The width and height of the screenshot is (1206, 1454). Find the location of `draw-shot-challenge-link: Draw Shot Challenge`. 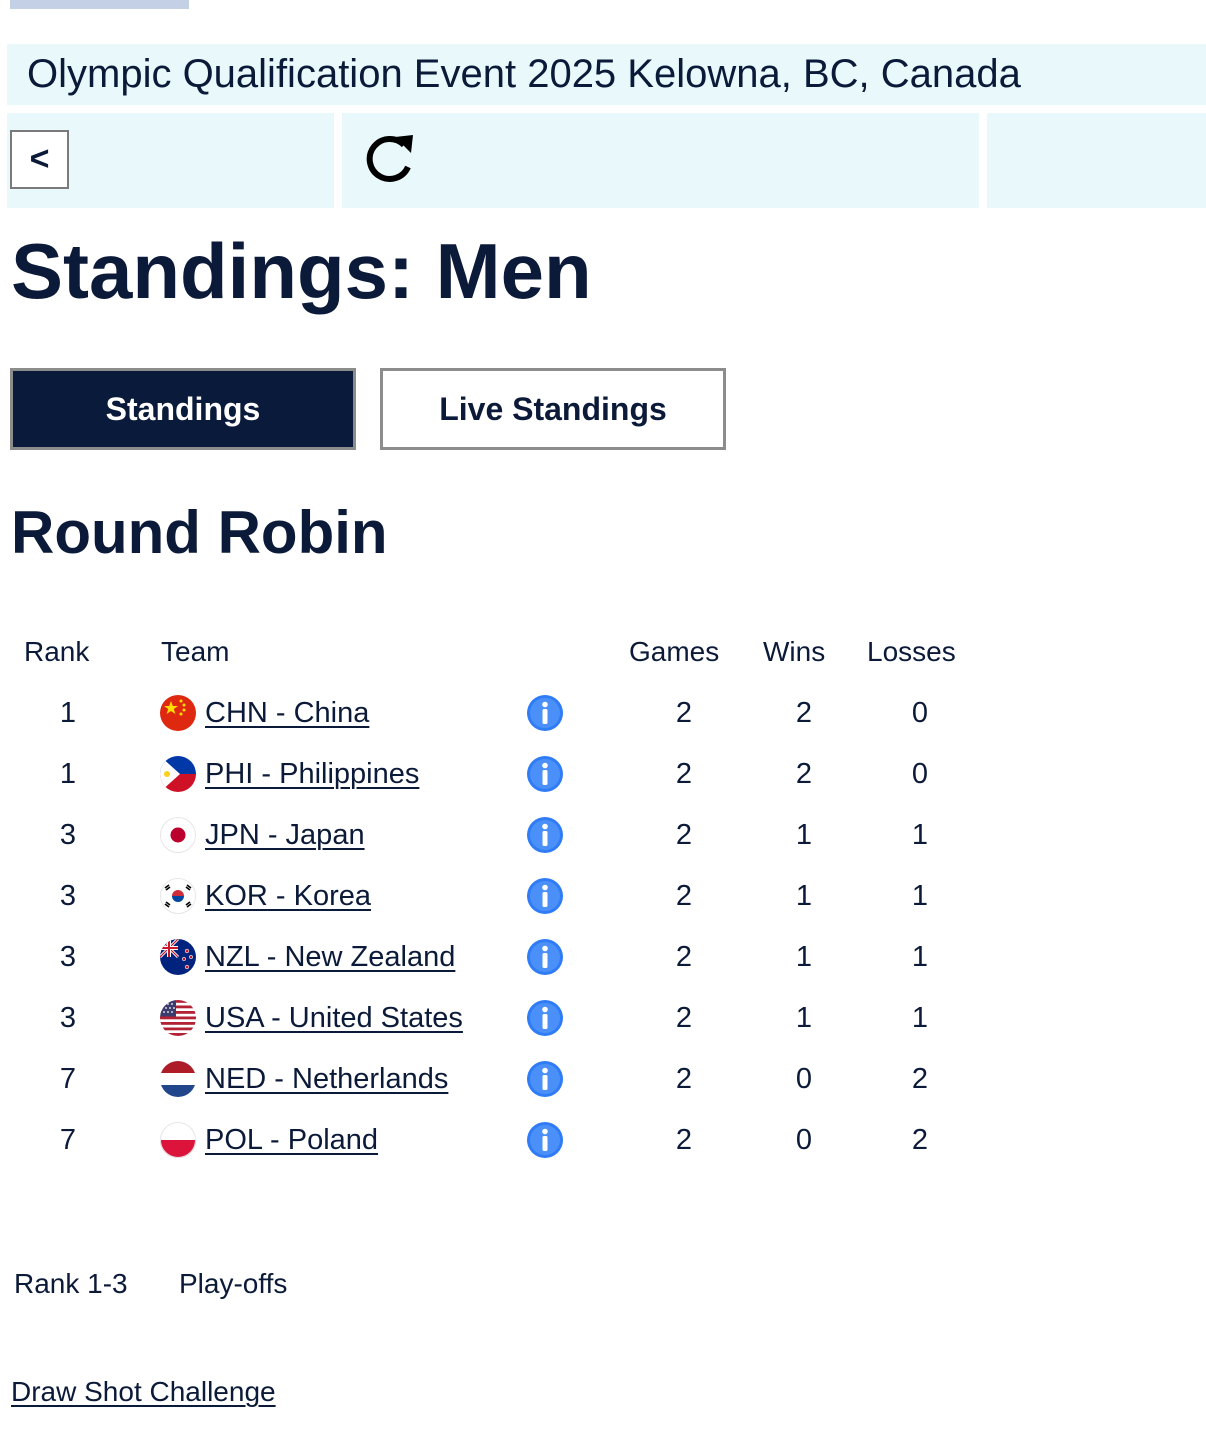

draw-shot-challenge-link: Draw Shot Challenge is located at coordinates (143, 1391).